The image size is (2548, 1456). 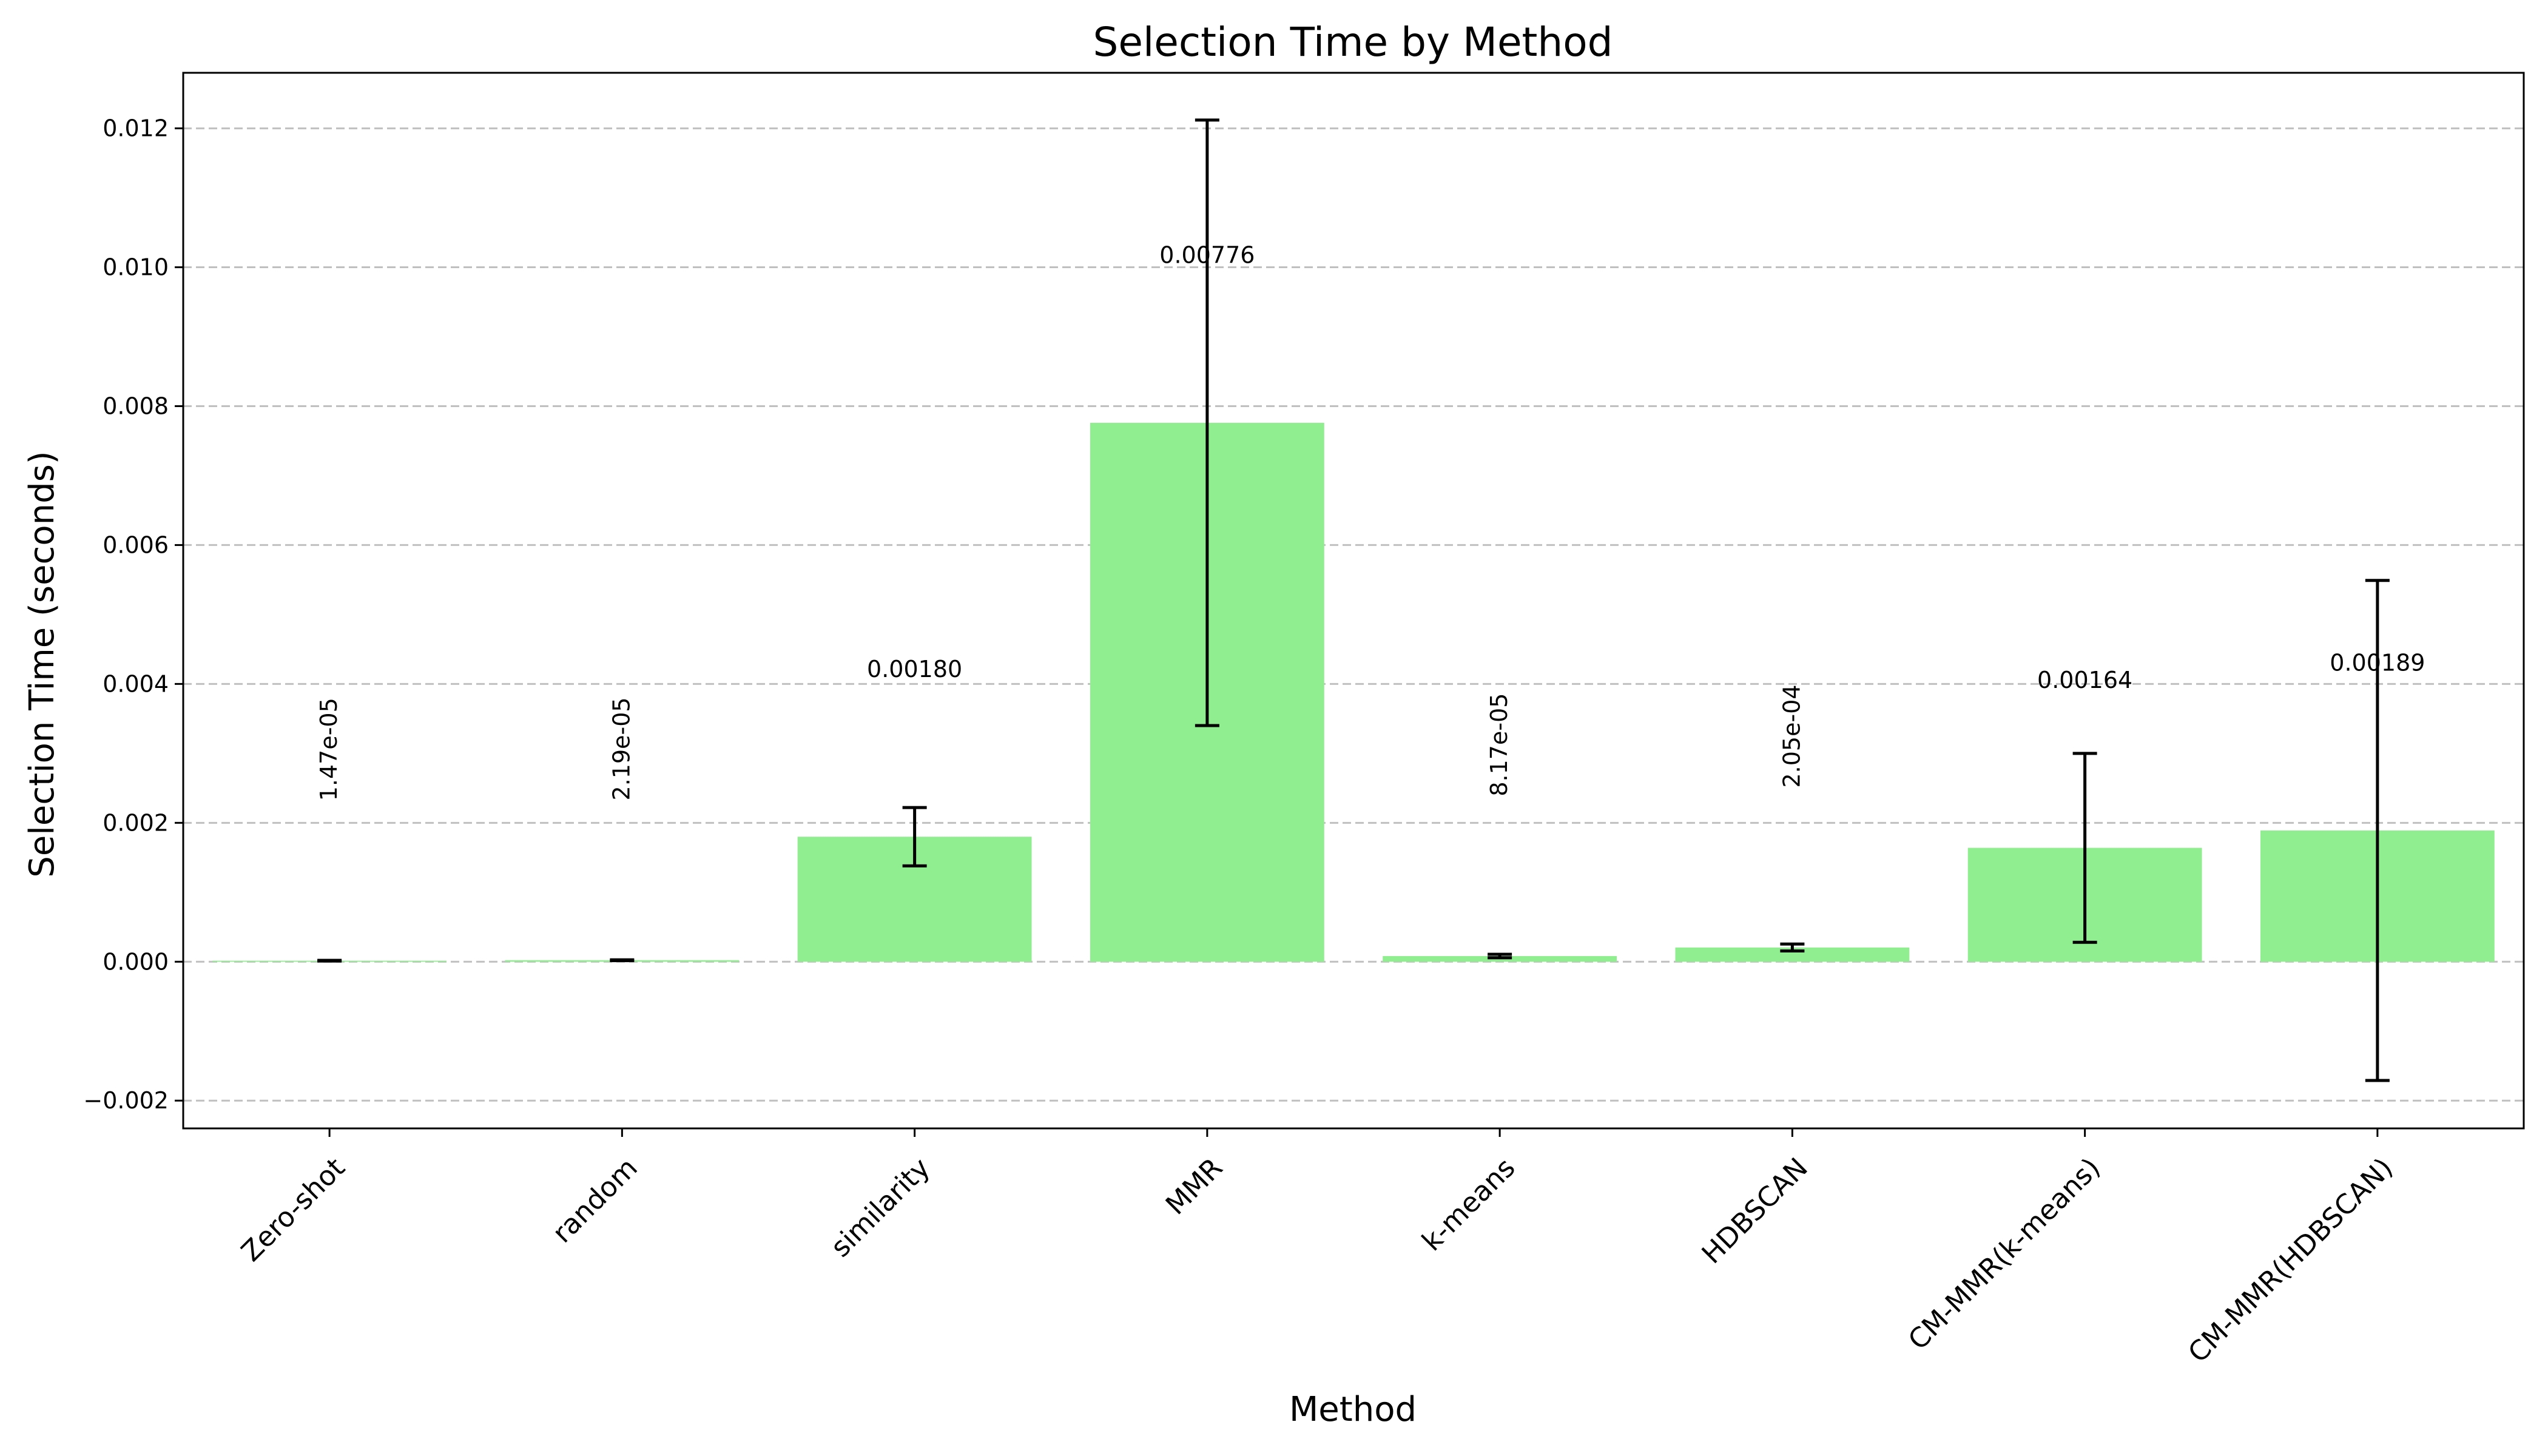 I want to click on chart-title: Selection Time by Method, so click(x=1353, y=42).